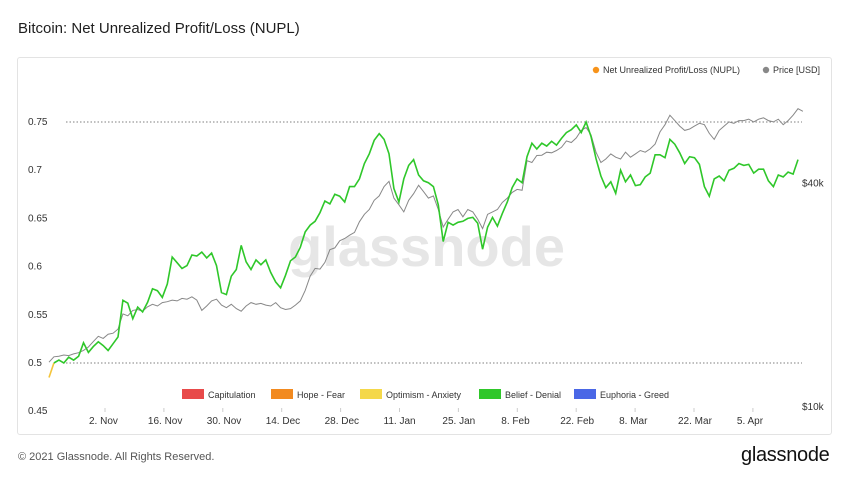 The width and height of the screenshot is (850, 478). Describe the element at coordinates (224, 421) in the screenshot. I see `x-tick-label: 30. Nov` at that location.